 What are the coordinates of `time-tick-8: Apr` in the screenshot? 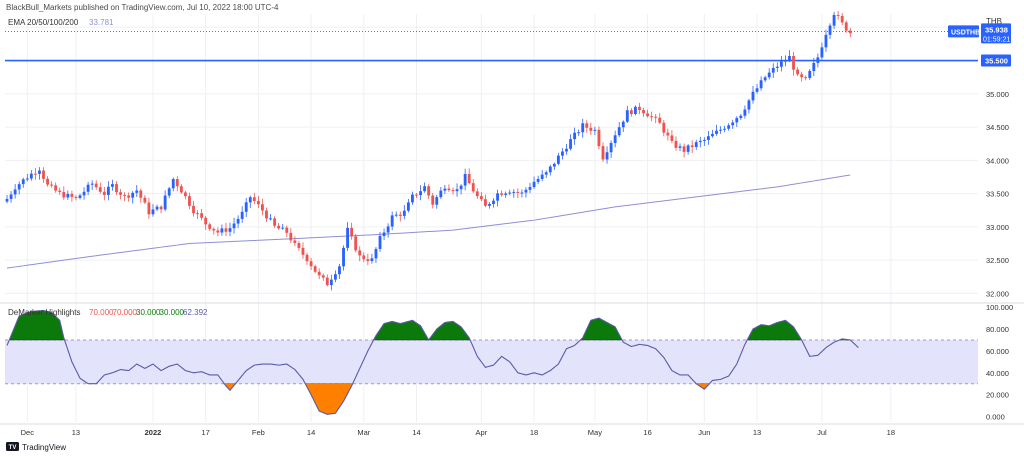 It's located at (482, 432).